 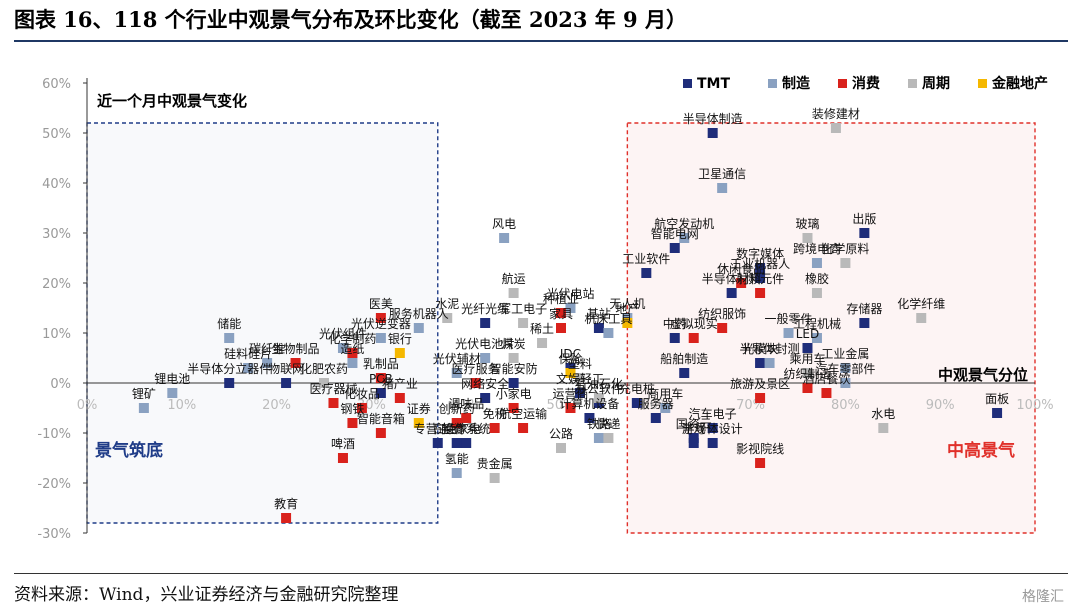 What do you see at coordinates (419, 313) in the screenshot?
I see `data-point-label: 服务机器人` at bounding box center [419, 313].